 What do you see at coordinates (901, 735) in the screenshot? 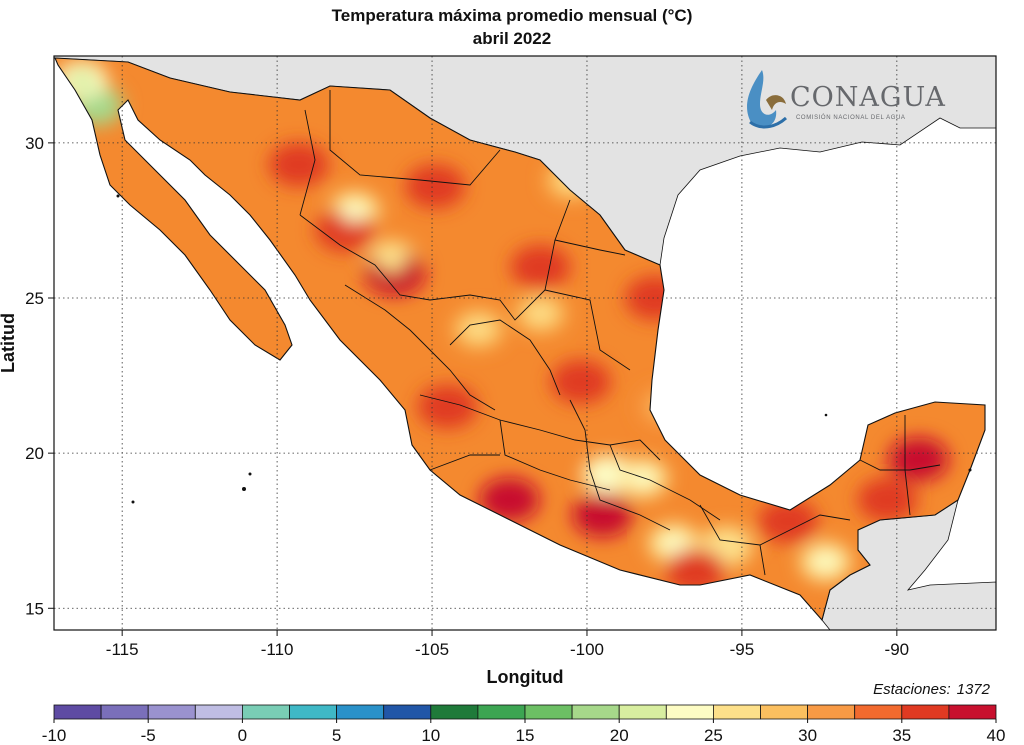
I see `colorbar-tick-label-9: 35` at bounding box center [901, 735].